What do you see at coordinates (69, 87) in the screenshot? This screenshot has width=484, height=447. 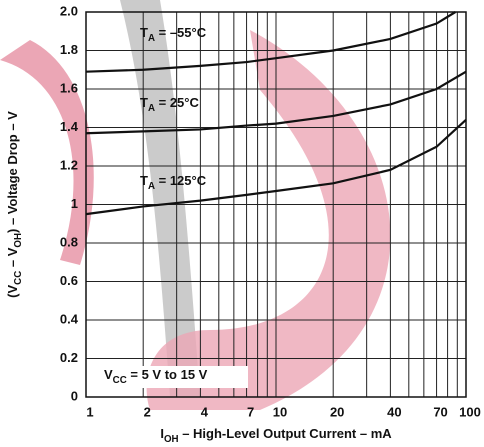 I see `y-tick-label: 1.6` at bounding box center [69, 87].